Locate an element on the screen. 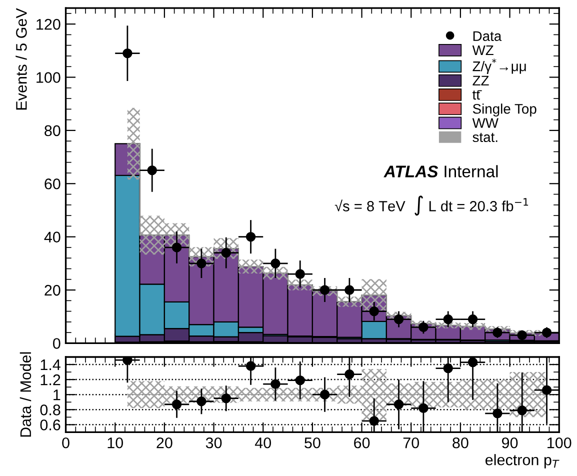 The height and width of the screenshot is (476, 577). x-tick-label: 10 is located at coordinates (116, 442).